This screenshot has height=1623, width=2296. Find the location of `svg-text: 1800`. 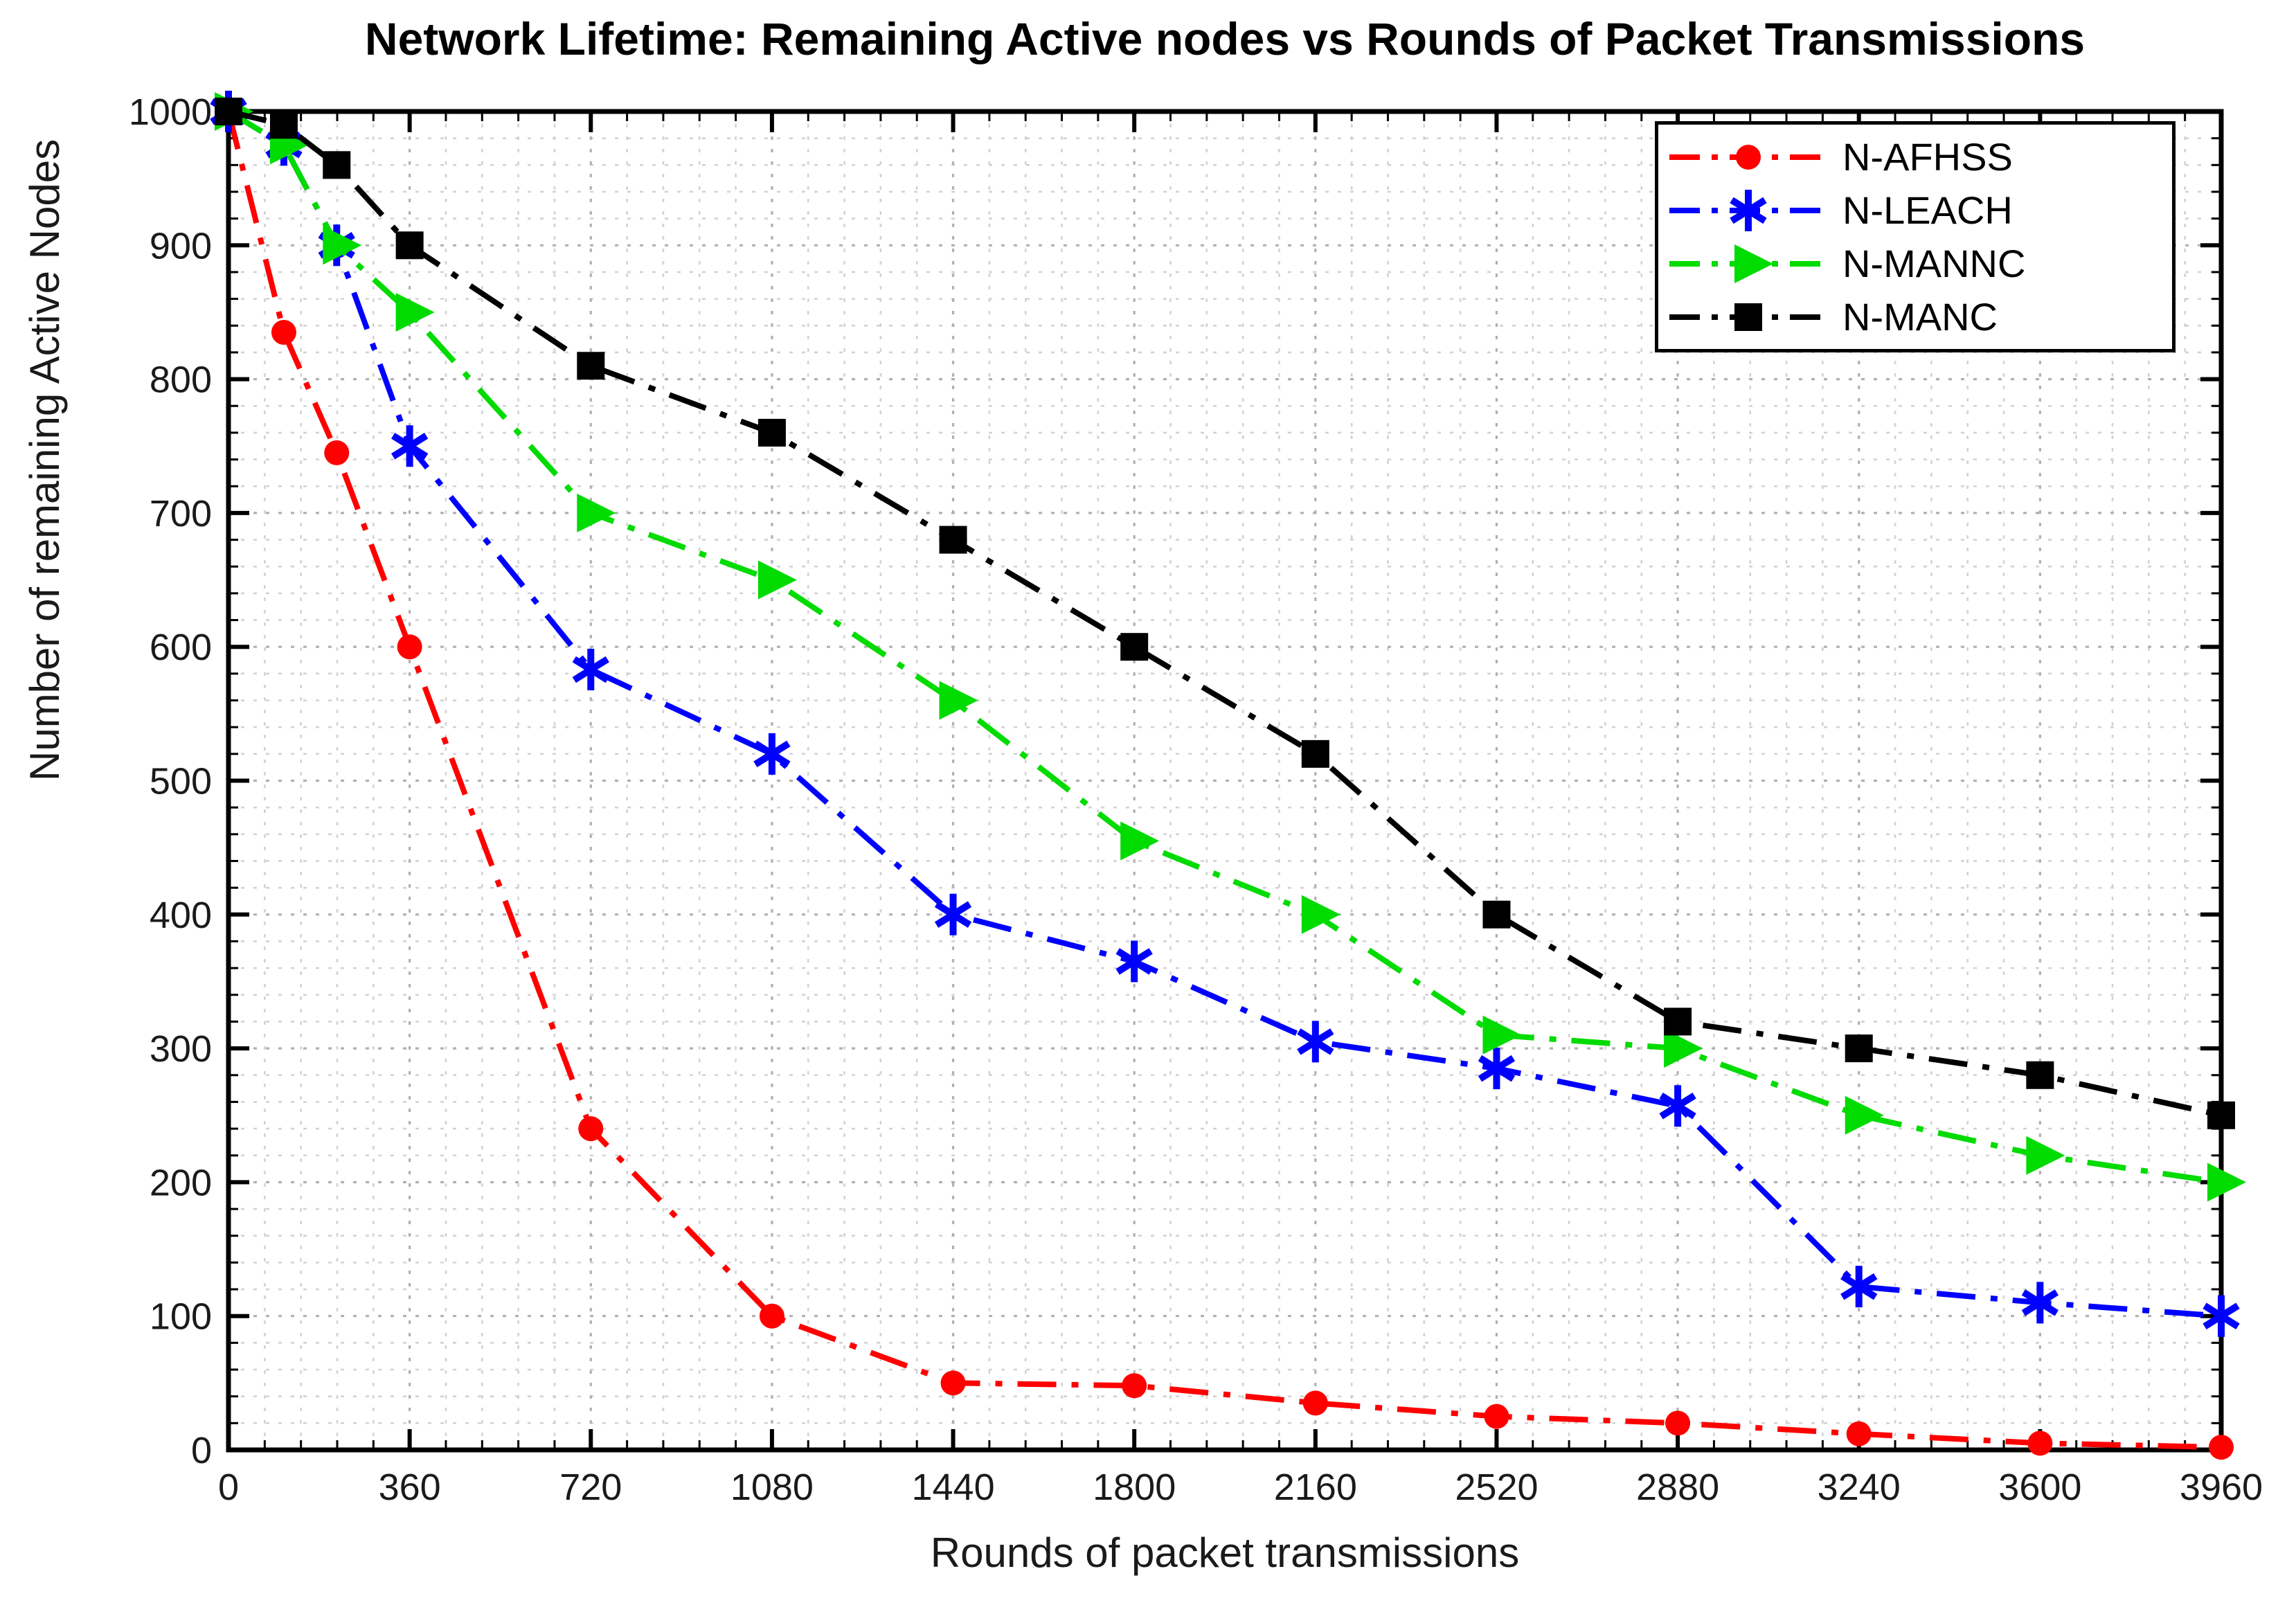

svg-text: 1800 is located at coordinates (1134, 1487).